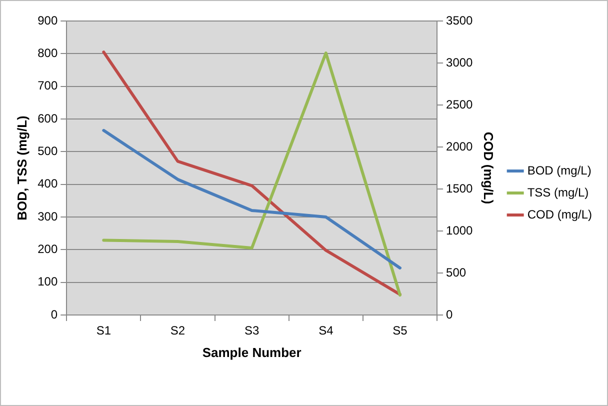 The image size is (608, 406). What do you see at coordinates (48, 281) in the screenshot?
I see `y-tick-label: 100` at bounding box center [48, 281].